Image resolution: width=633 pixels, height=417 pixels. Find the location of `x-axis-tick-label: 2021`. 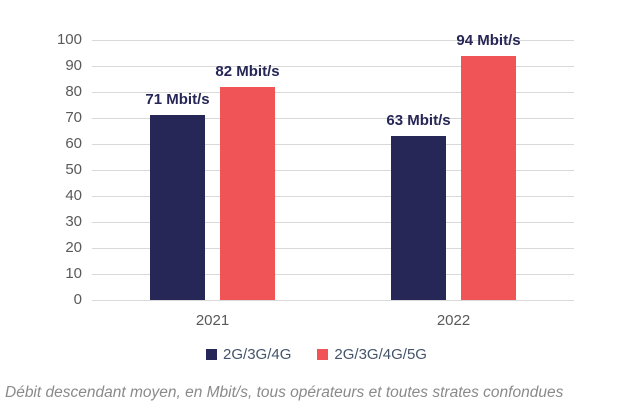

x-axis-tick-label: 2021 is located at coordinates (212, 320).